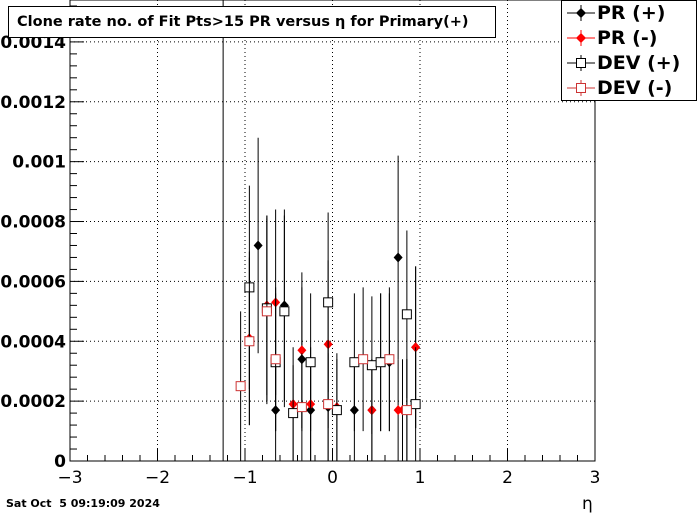 The width and height of the screenshot is (700, 514). Describe the element at coordinates (33, 342) in the screenshot. I see `y-tick-label: 0.0004` at that location.